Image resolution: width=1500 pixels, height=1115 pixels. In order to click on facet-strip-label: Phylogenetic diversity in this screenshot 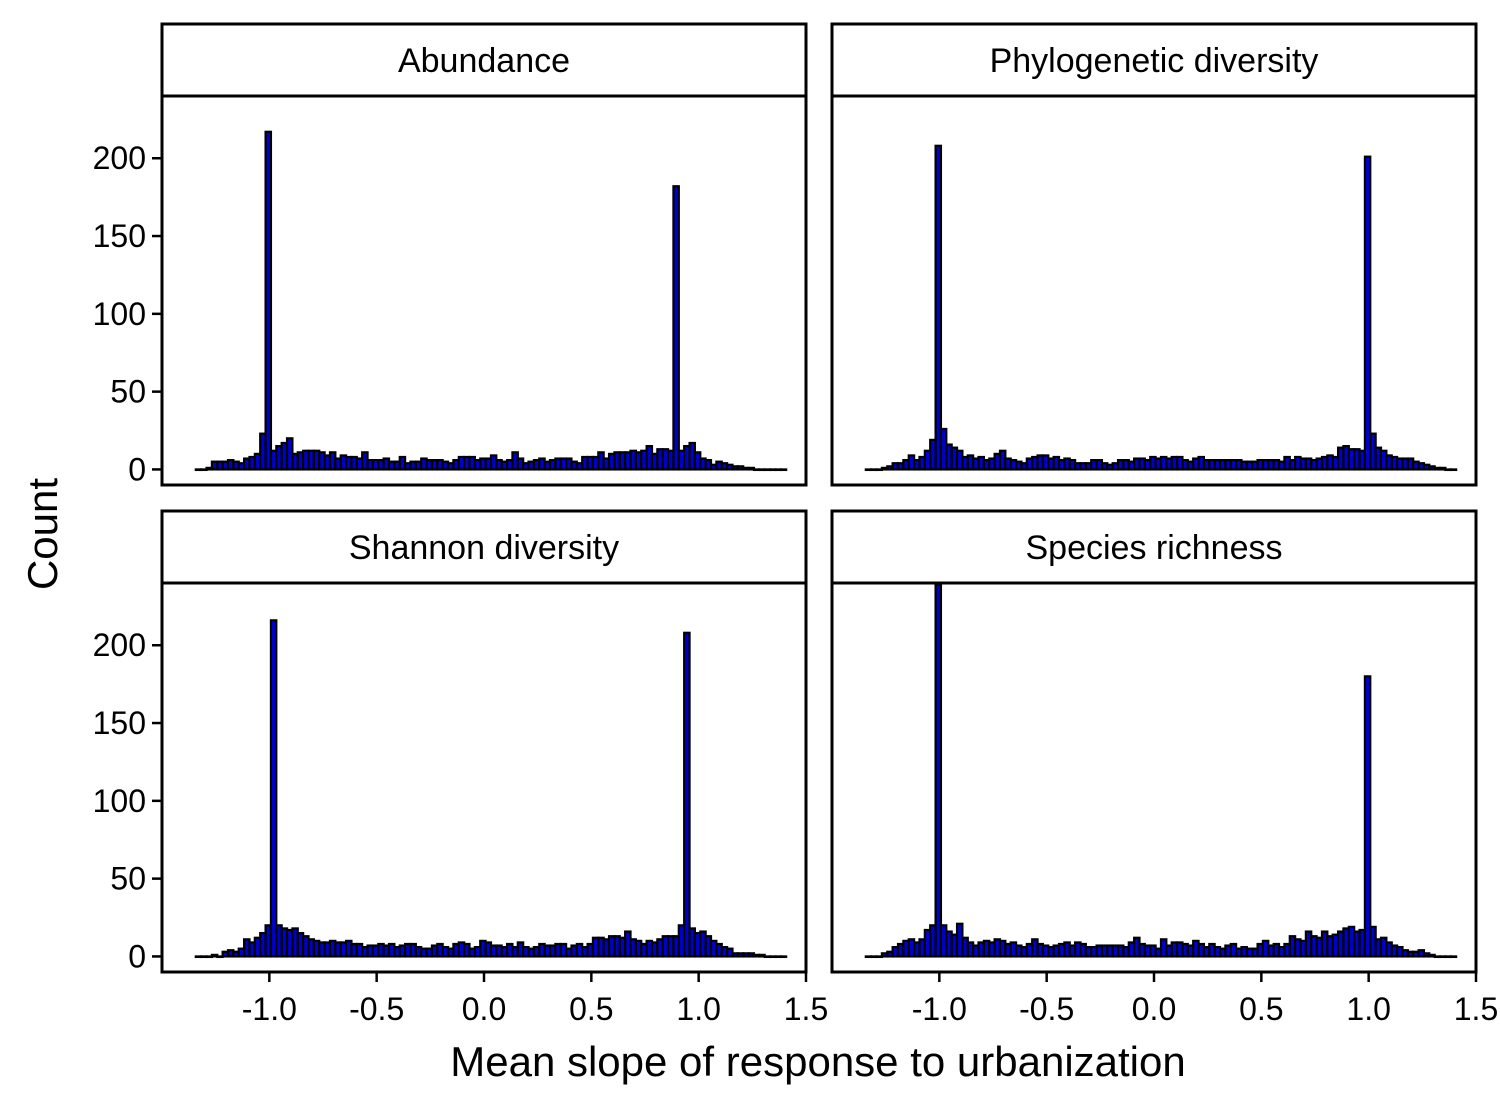, I will do `click(1154, 61)`.